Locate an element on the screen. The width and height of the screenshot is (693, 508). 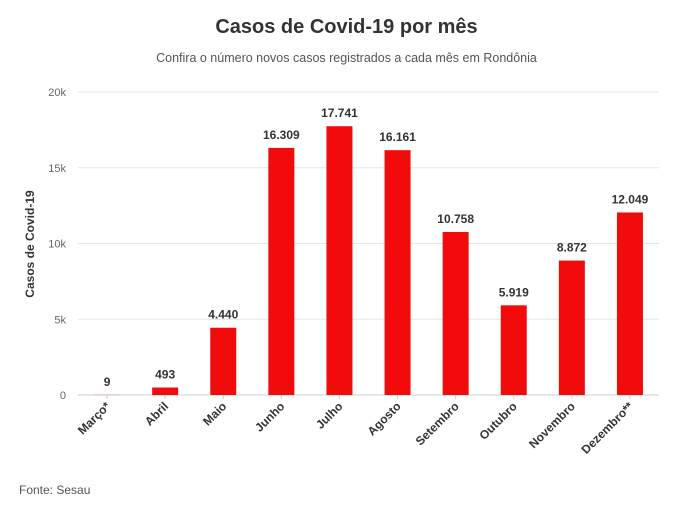
y-tick-label: 10k is located at coordinates (57, 245).